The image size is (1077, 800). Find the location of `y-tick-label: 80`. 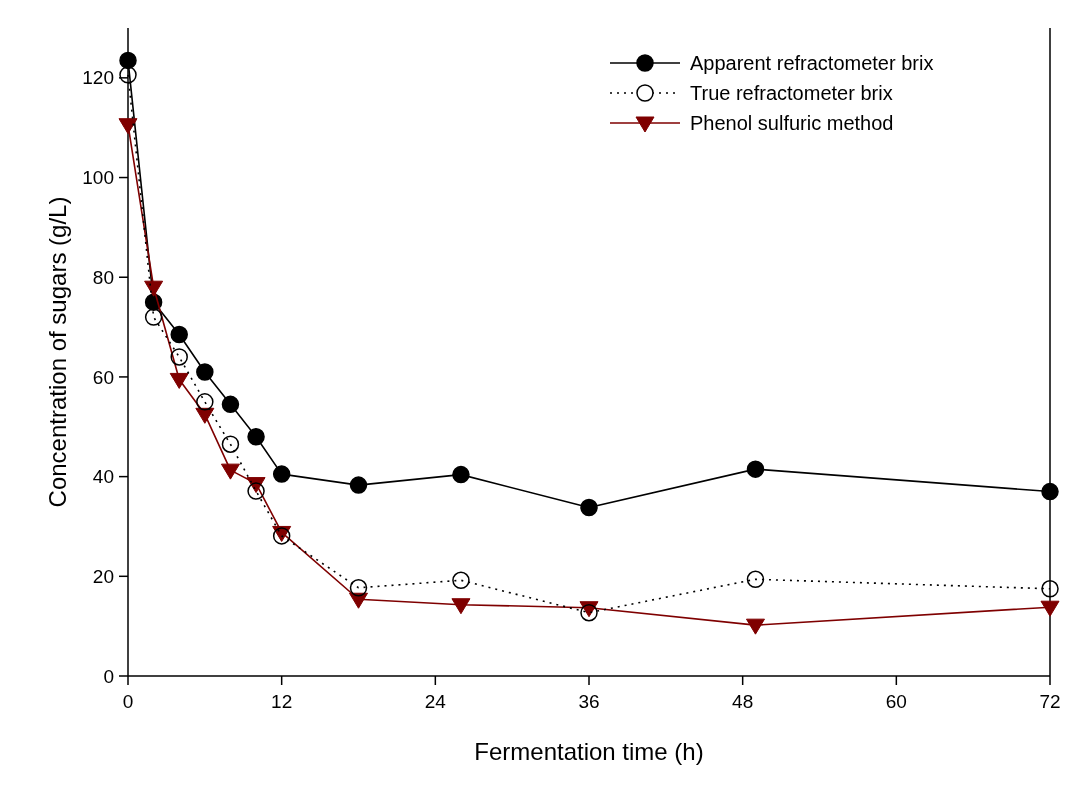

y-tick-label: 80 is located at coordinates (103, 277).